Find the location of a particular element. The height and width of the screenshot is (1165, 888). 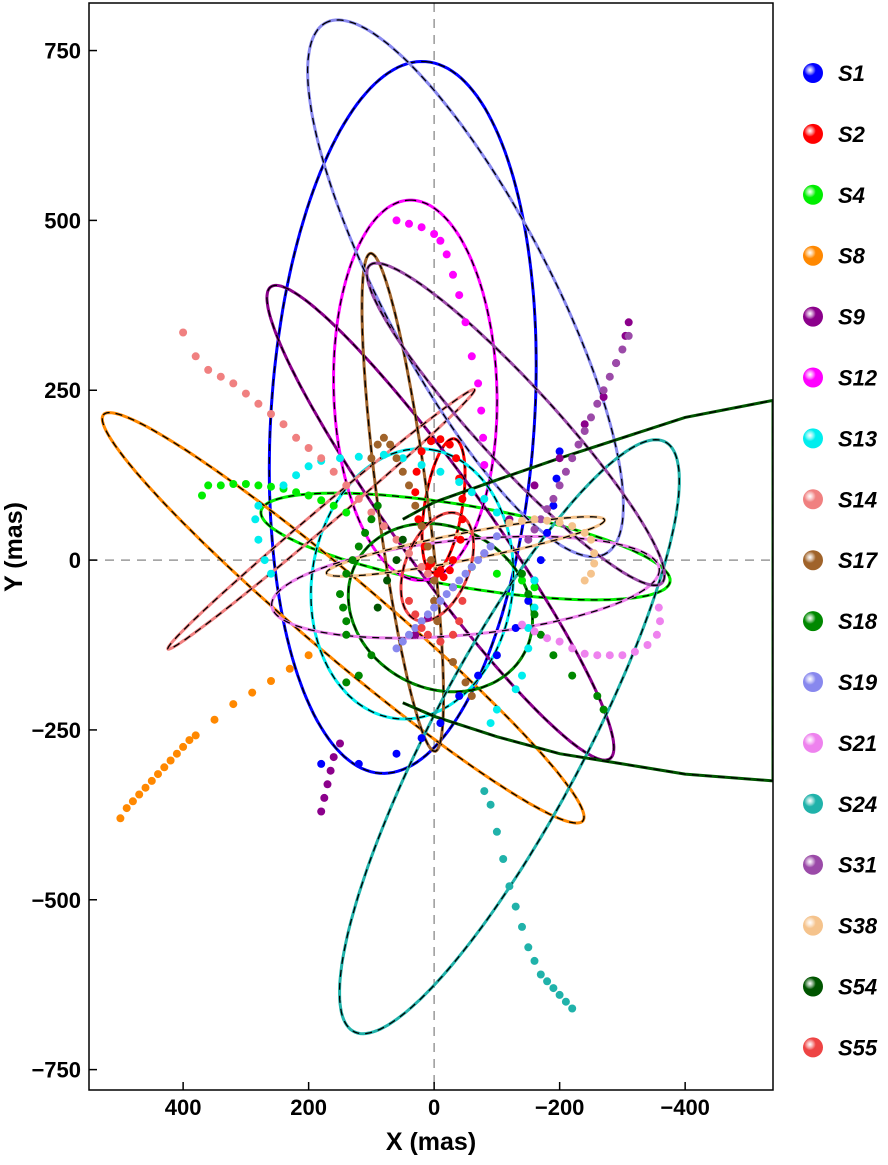

legend-label-s21: S21 is located at coordinates (857, 743).